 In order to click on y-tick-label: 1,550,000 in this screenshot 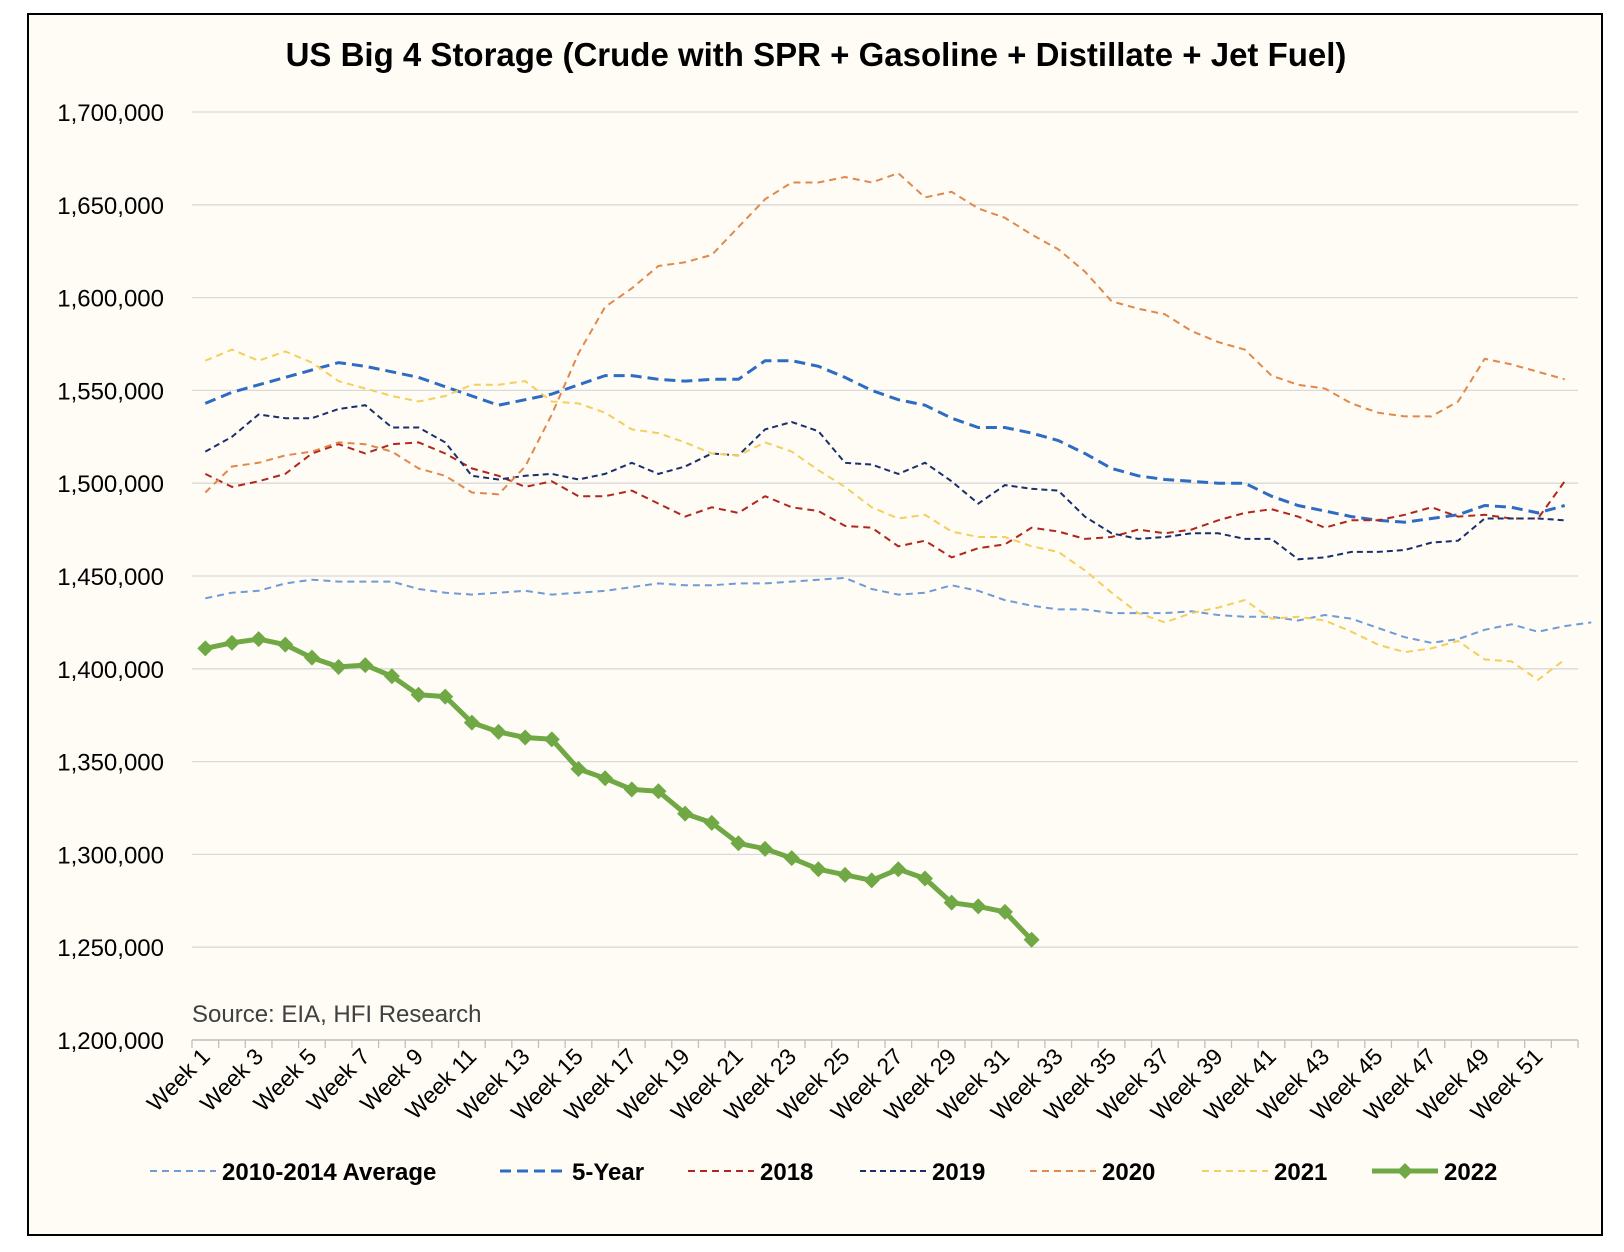, I will do `click(110, 391)`.